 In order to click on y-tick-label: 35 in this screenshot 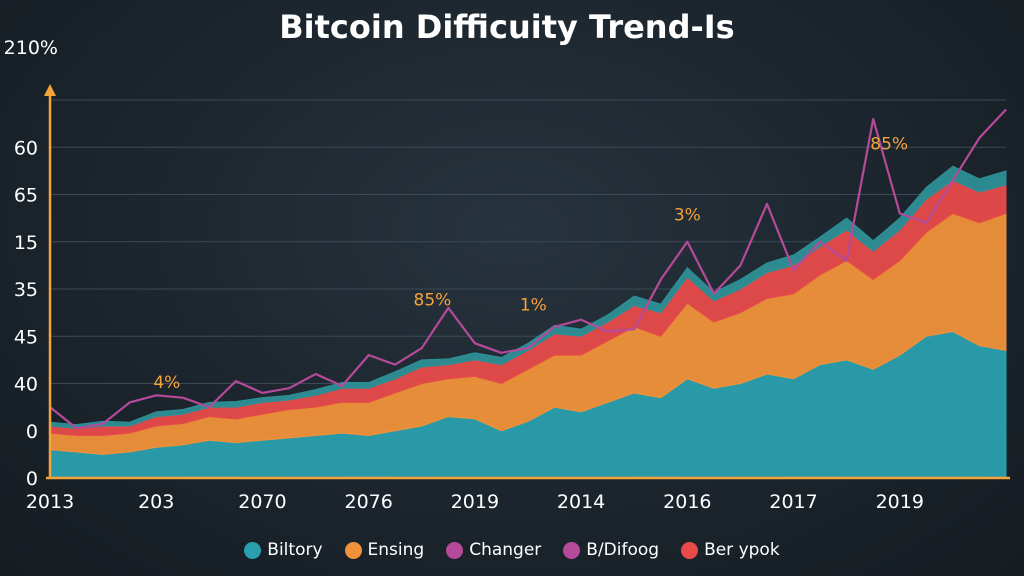, I will do `click(26, 290)`.